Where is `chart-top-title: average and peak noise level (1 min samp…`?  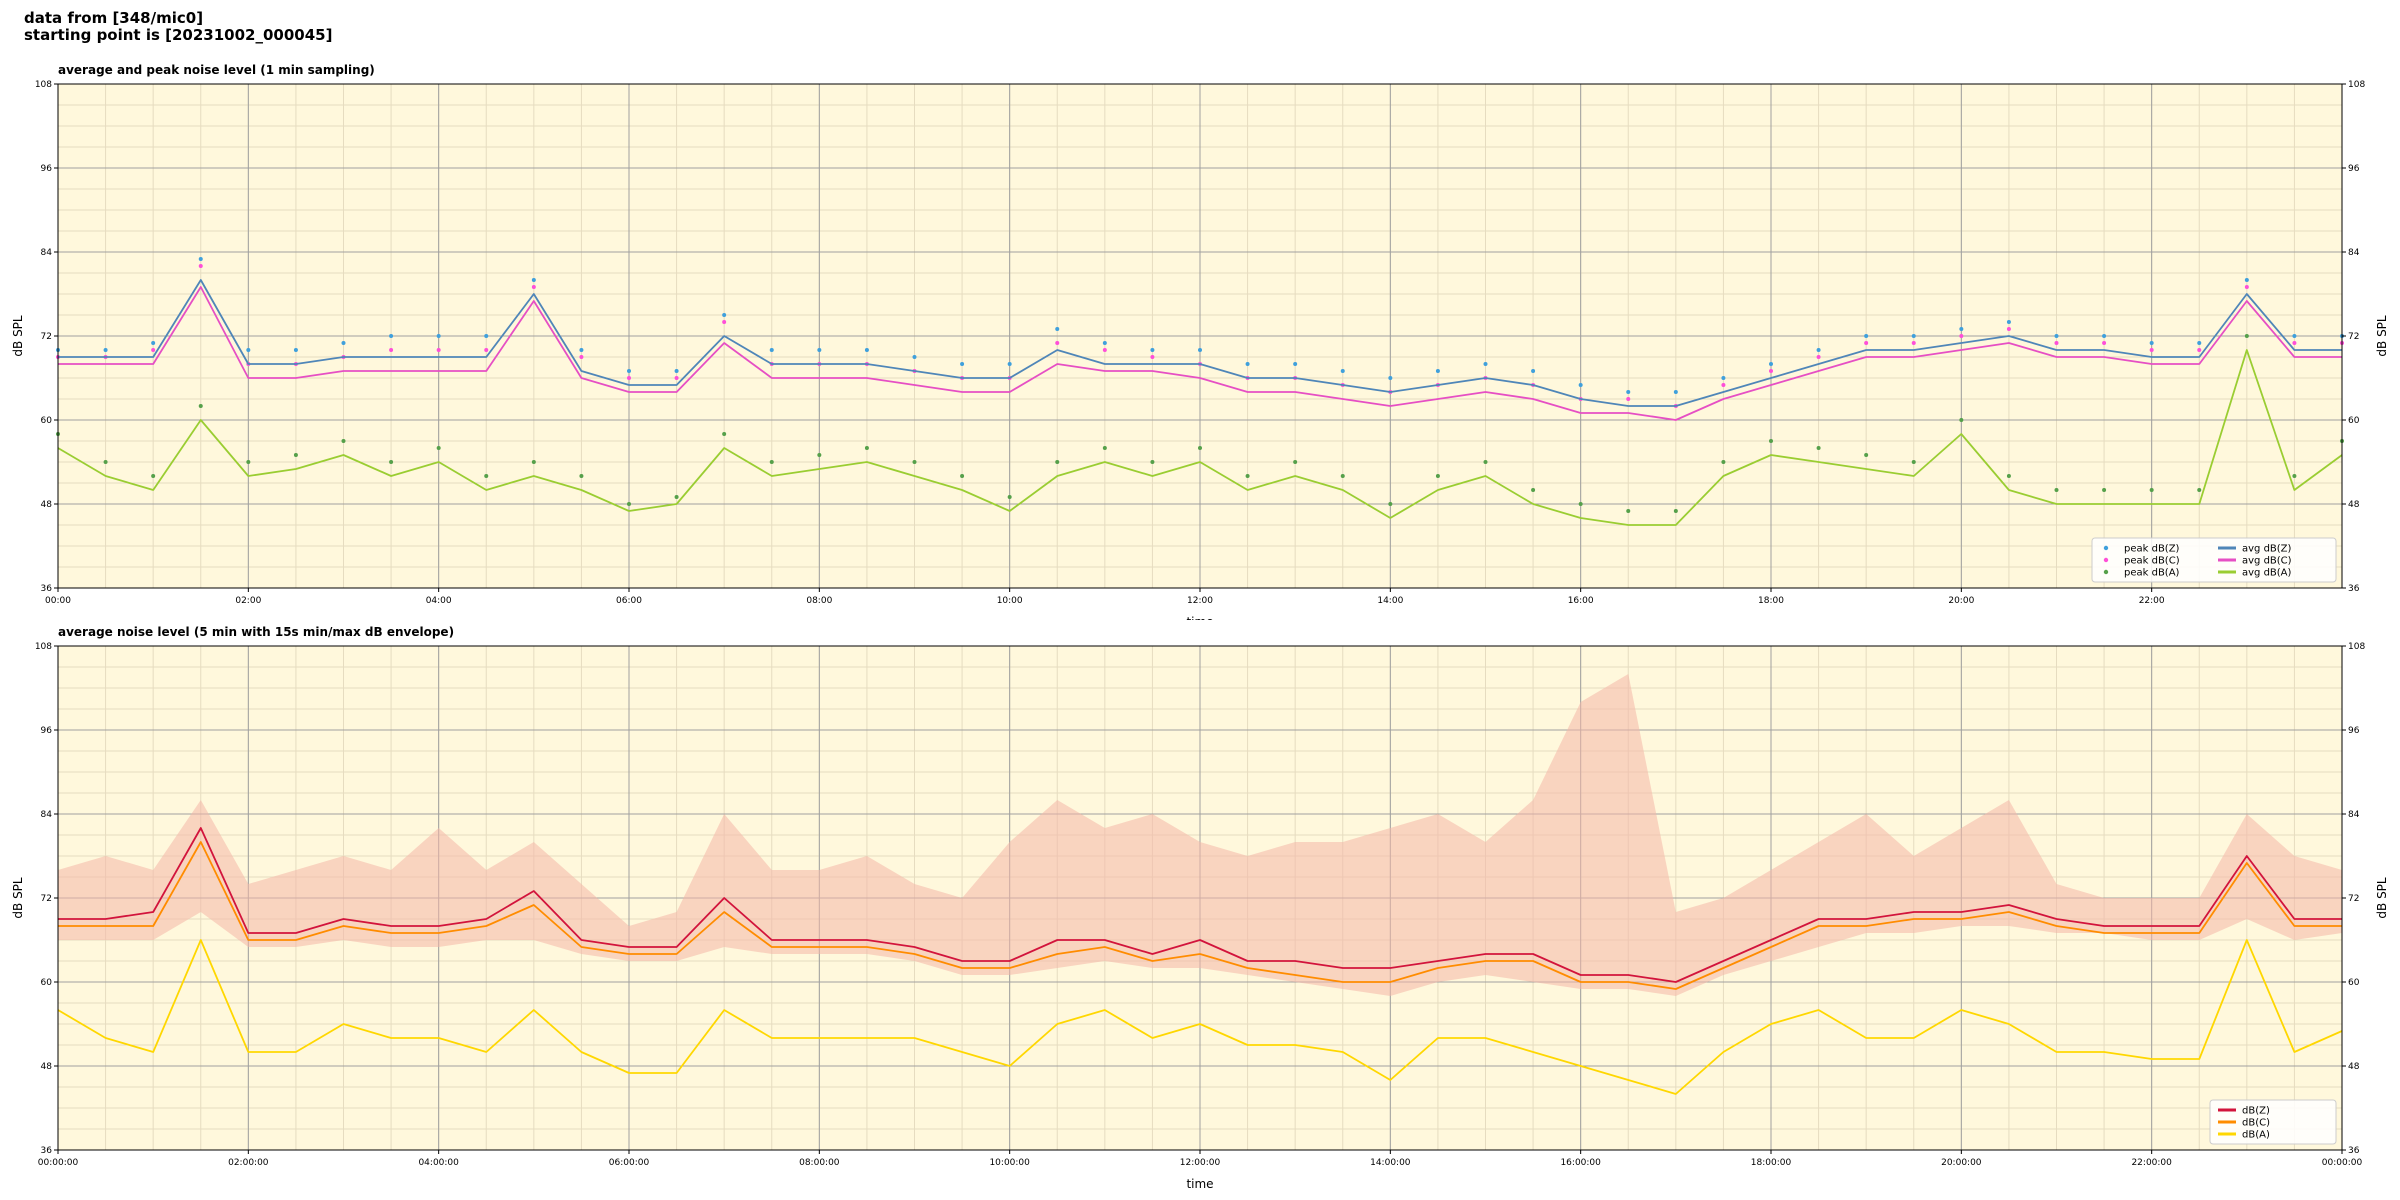
chart-top-title: average and peak noise level (1 min samp… is located at coordinates (216, 70).